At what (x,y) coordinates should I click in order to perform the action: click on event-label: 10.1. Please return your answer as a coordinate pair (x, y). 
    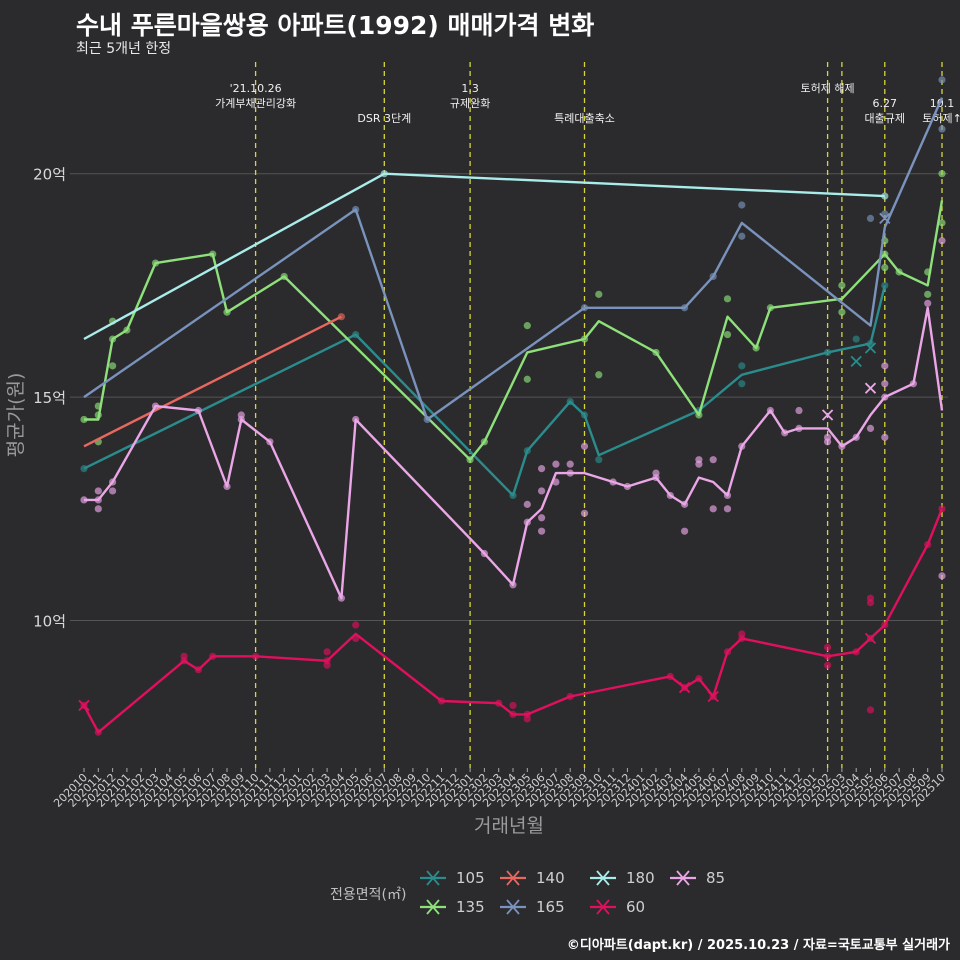
    Looking at the image, I should click on (942, 103).